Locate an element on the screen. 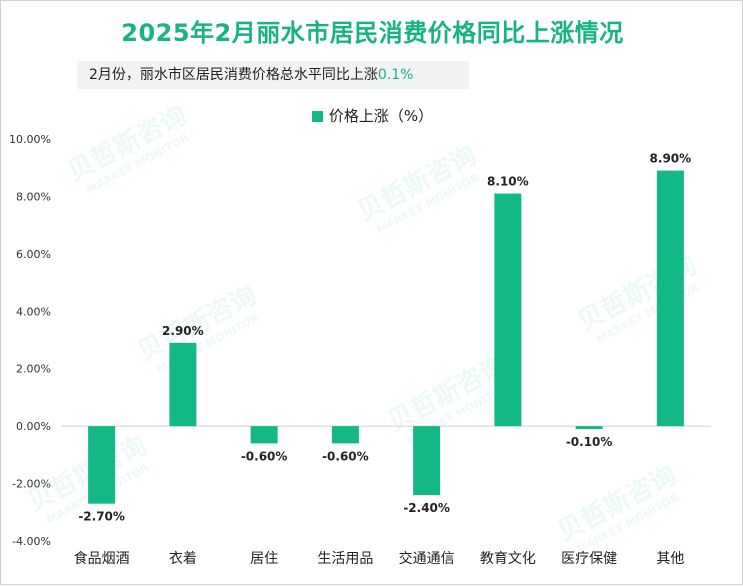  y-tick-label: 4.00% is located at coordinates (33, 311).